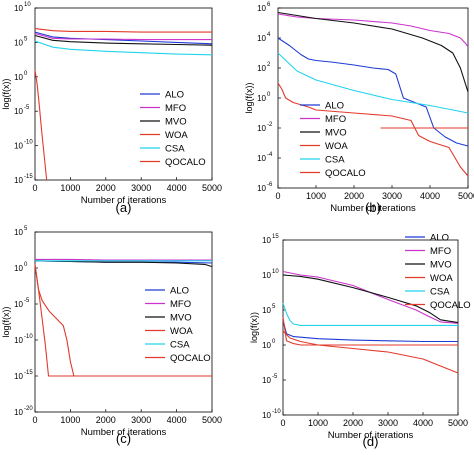 The image size is (474, 455). I want to click on plot-frame, so click(123, 94).